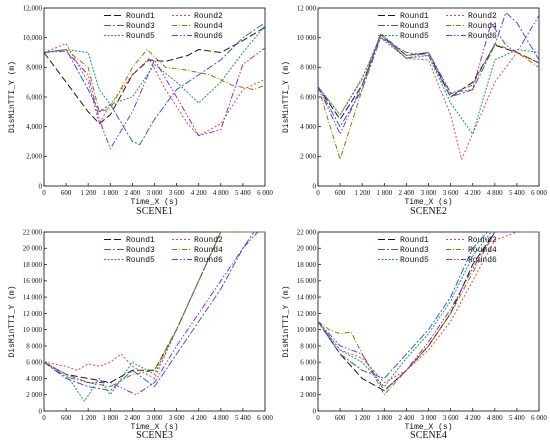 Image resolution: width=550 pixels, height=445 pixels. Describe the element at coordinates (33, 281) in the screenshot. I see `y-tick-label: 16 000` at that location.